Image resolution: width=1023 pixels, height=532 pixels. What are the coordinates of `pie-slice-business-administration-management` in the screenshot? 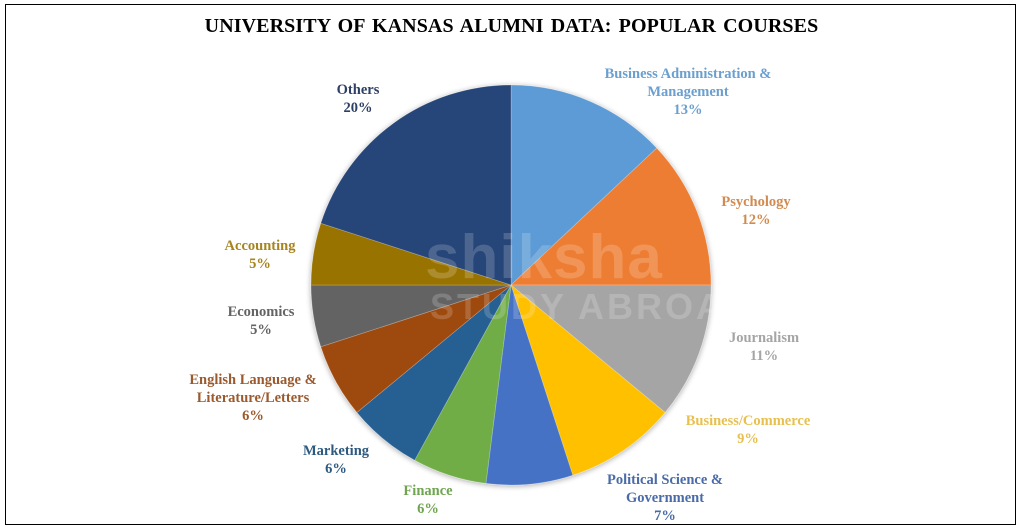 It's located at (584, 185).